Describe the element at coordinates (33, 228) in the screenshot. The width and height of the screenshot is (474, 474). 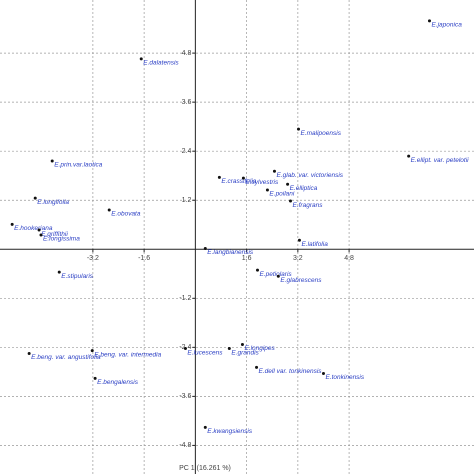
I see `point-label: E.hookeriana` at that location.